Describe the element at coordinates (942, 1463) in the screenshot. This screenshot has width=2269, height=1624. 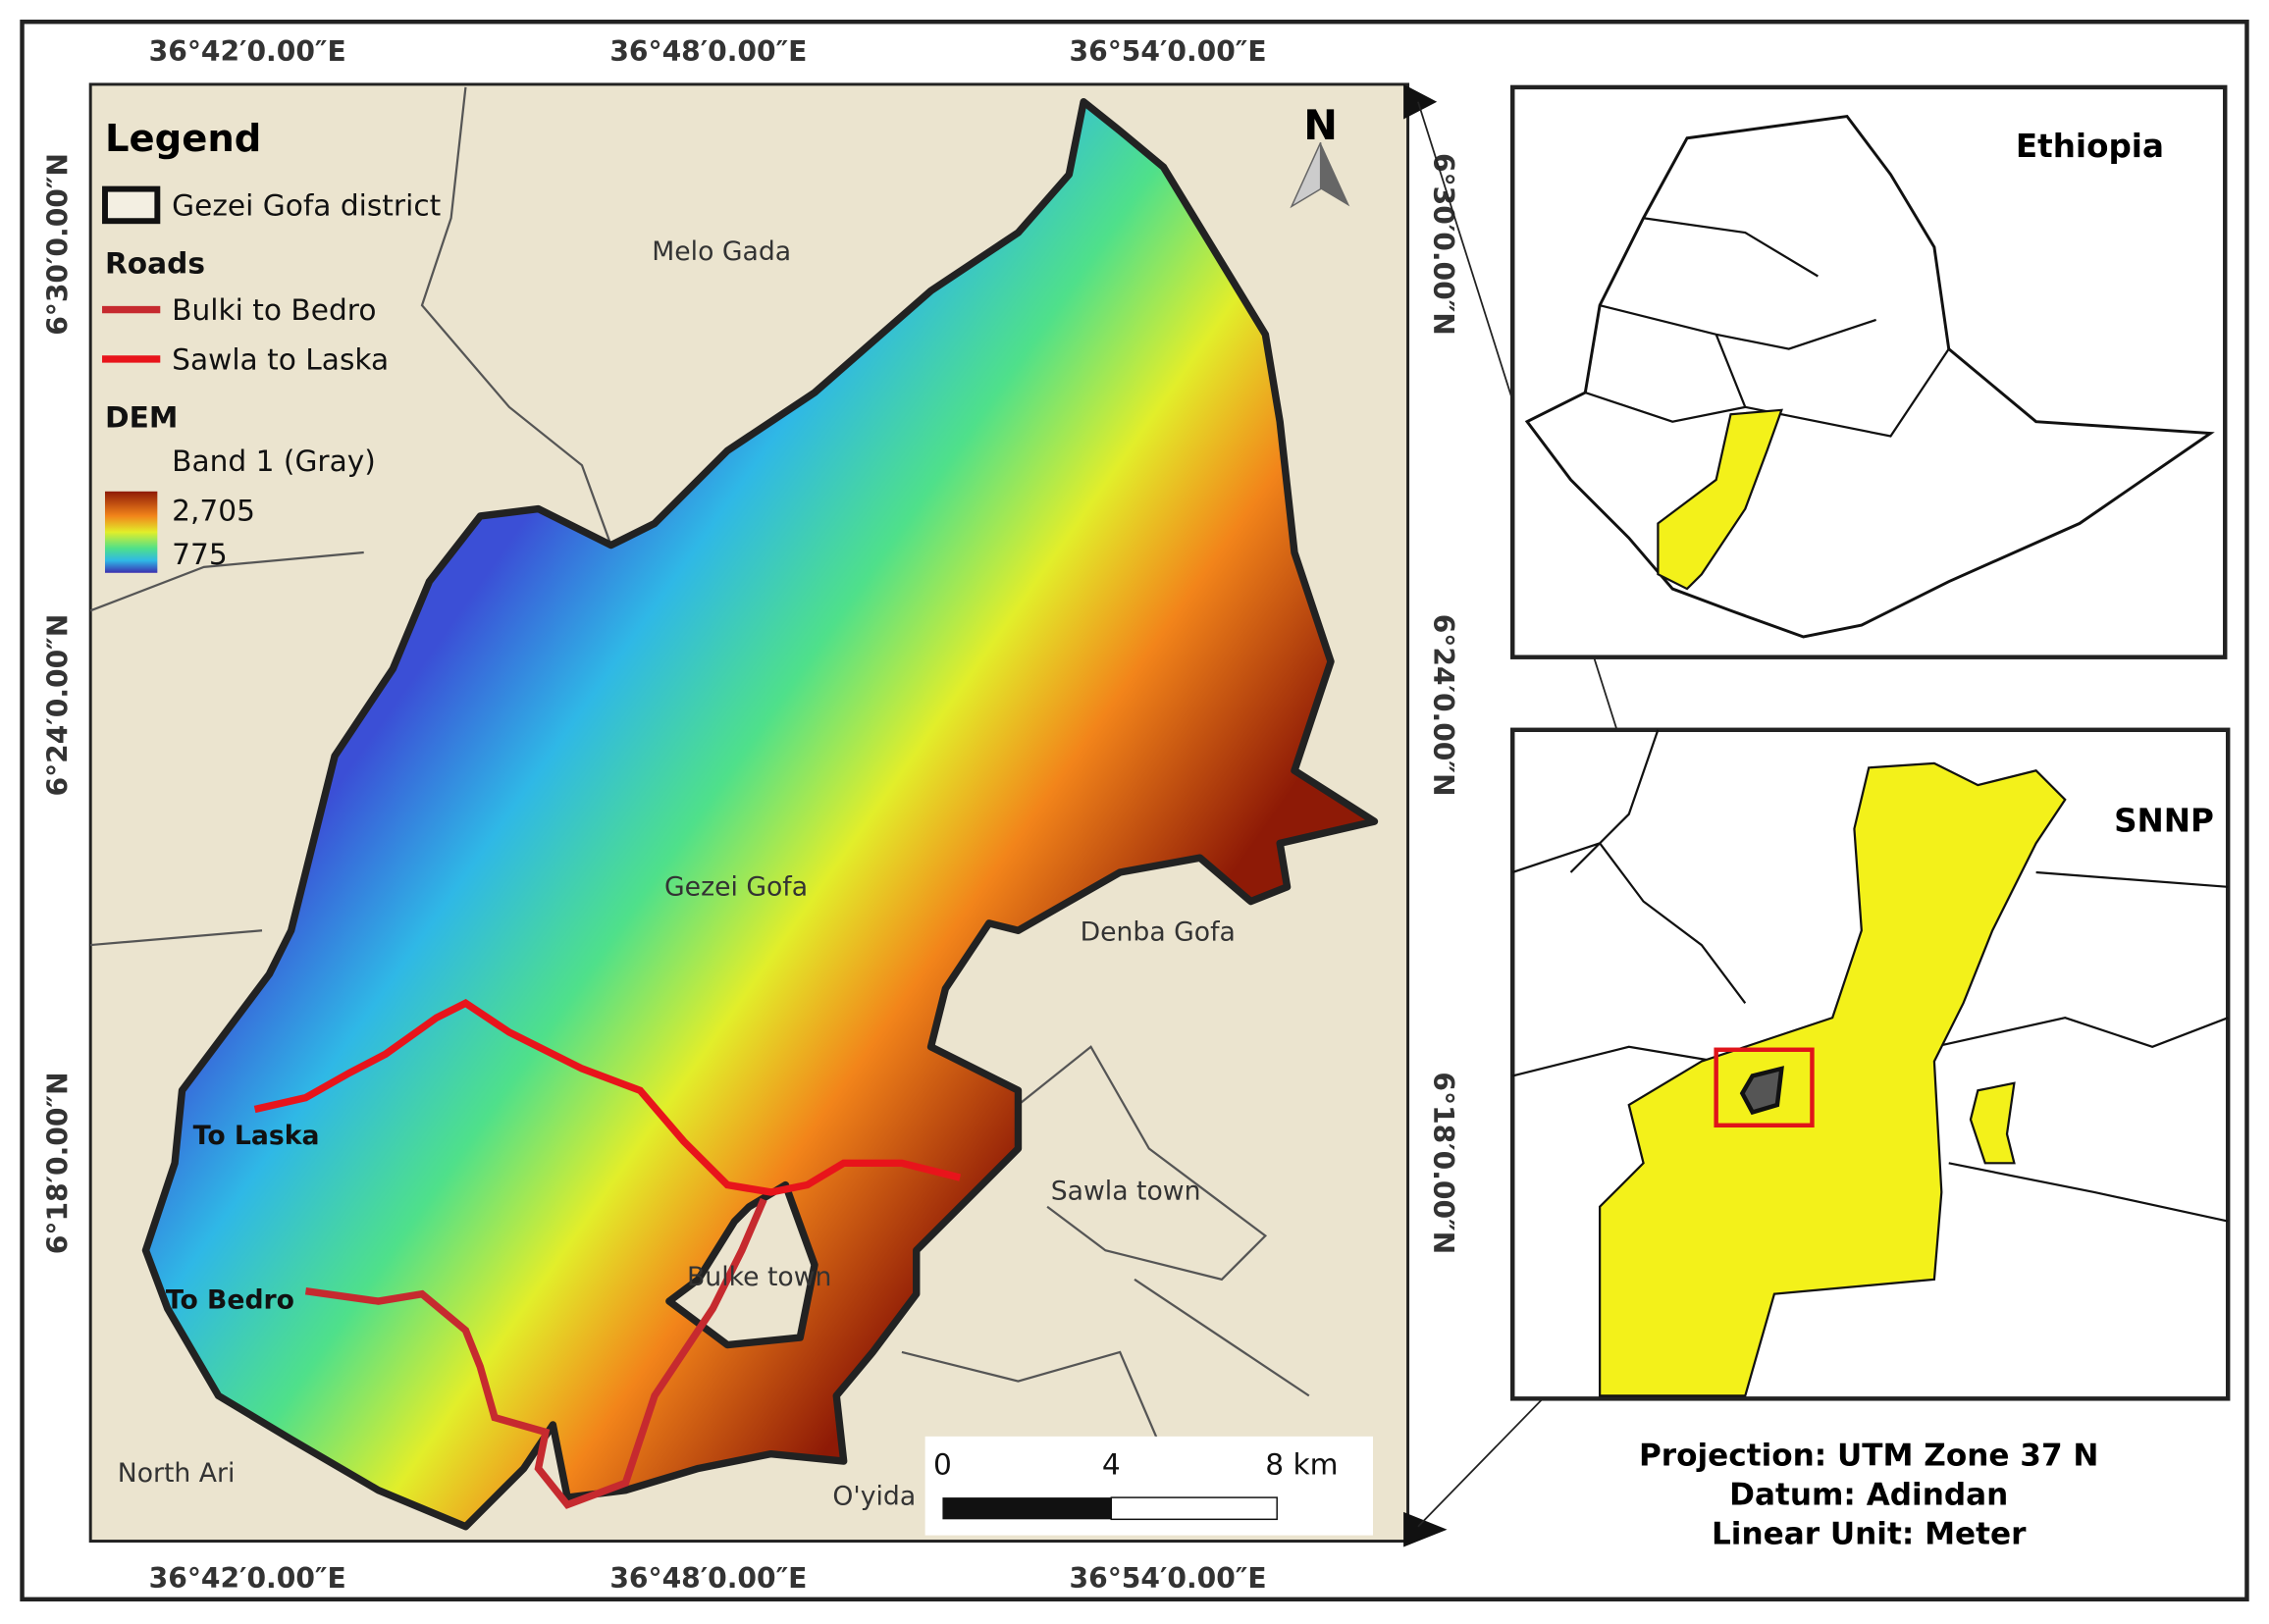
I see `scale-label: 0` at that location.